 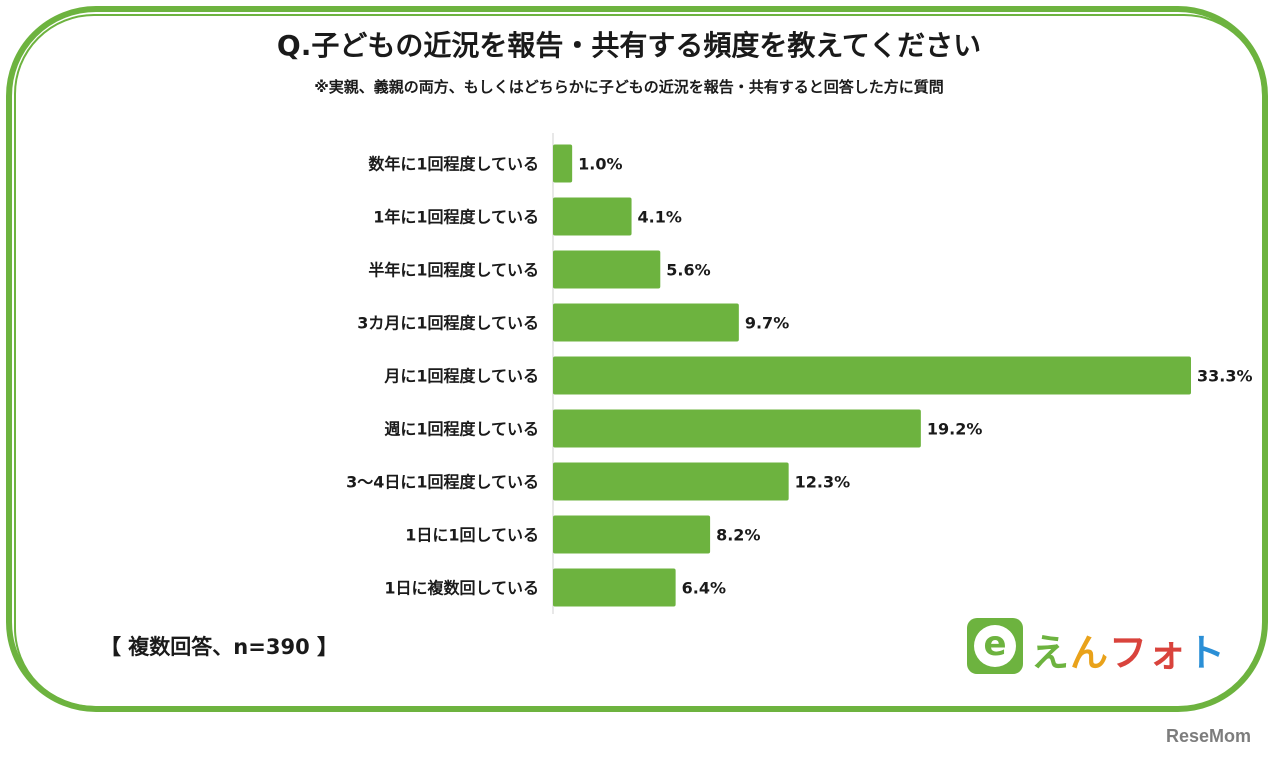 I want to click on resemom-watermark: ReseMom, so click(x=1209, y=736).